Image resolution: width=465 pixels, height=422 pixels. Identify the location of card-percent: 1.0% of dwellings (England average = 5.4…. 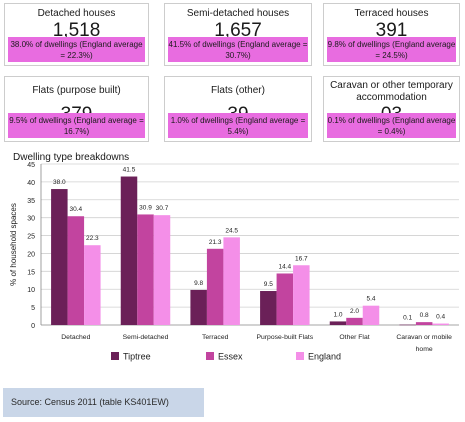
(238, 125).